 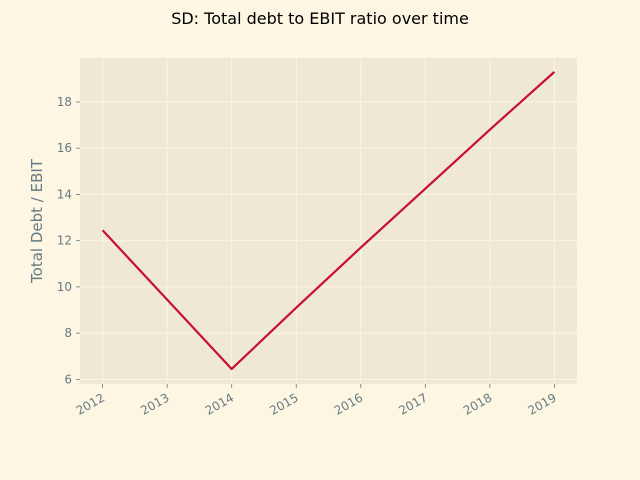 What do you see at coordinates (412, 403) in the screenshot?
I see `x-tick-label: 2017` at bounding box center [412, 403].